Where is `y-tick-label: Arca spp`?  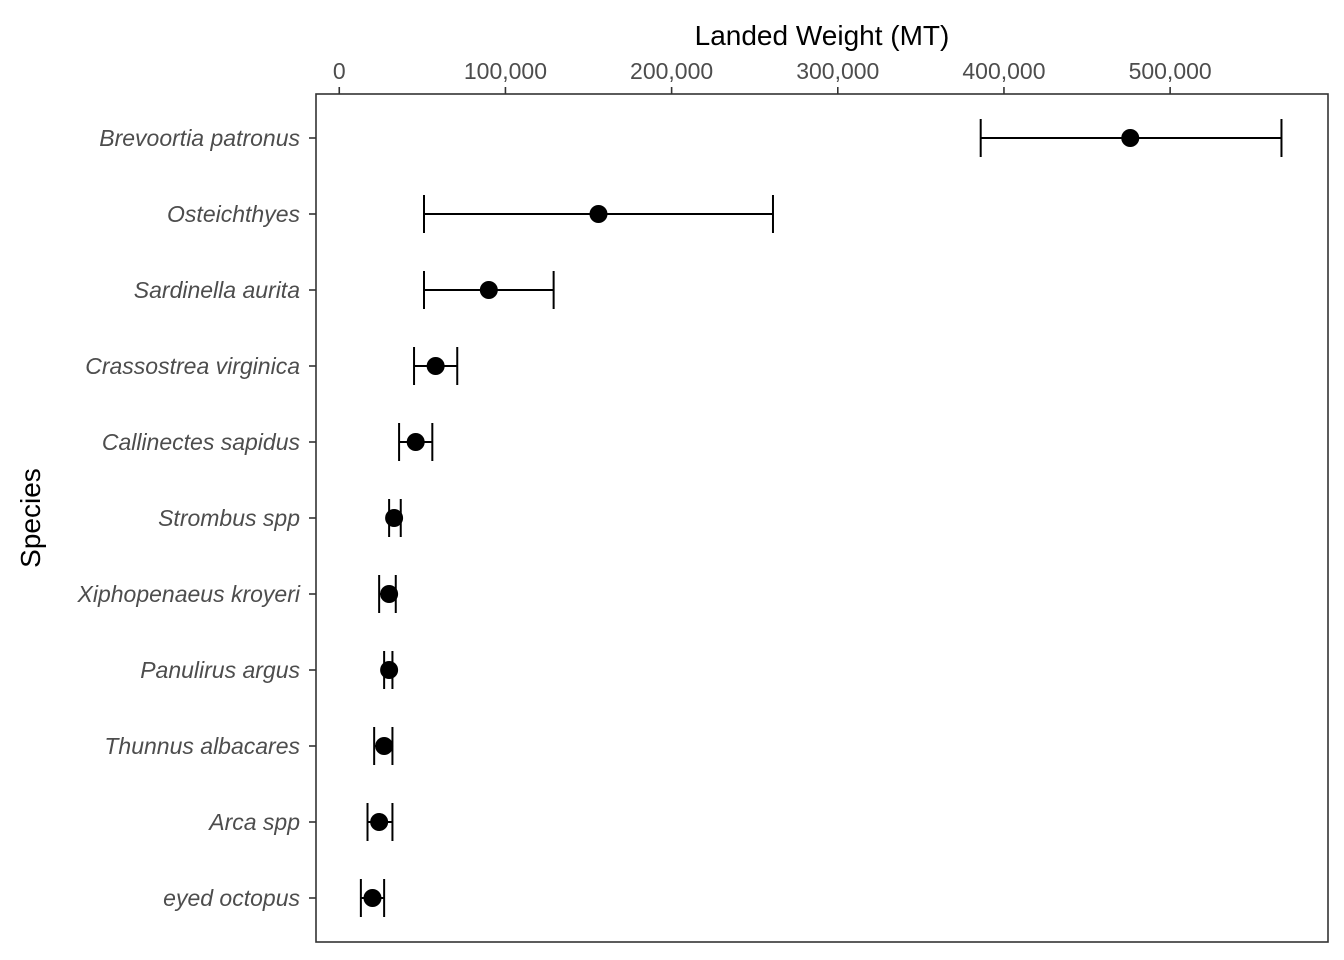 y-tick-label: Arca spp is located at coordinates (253, 822).